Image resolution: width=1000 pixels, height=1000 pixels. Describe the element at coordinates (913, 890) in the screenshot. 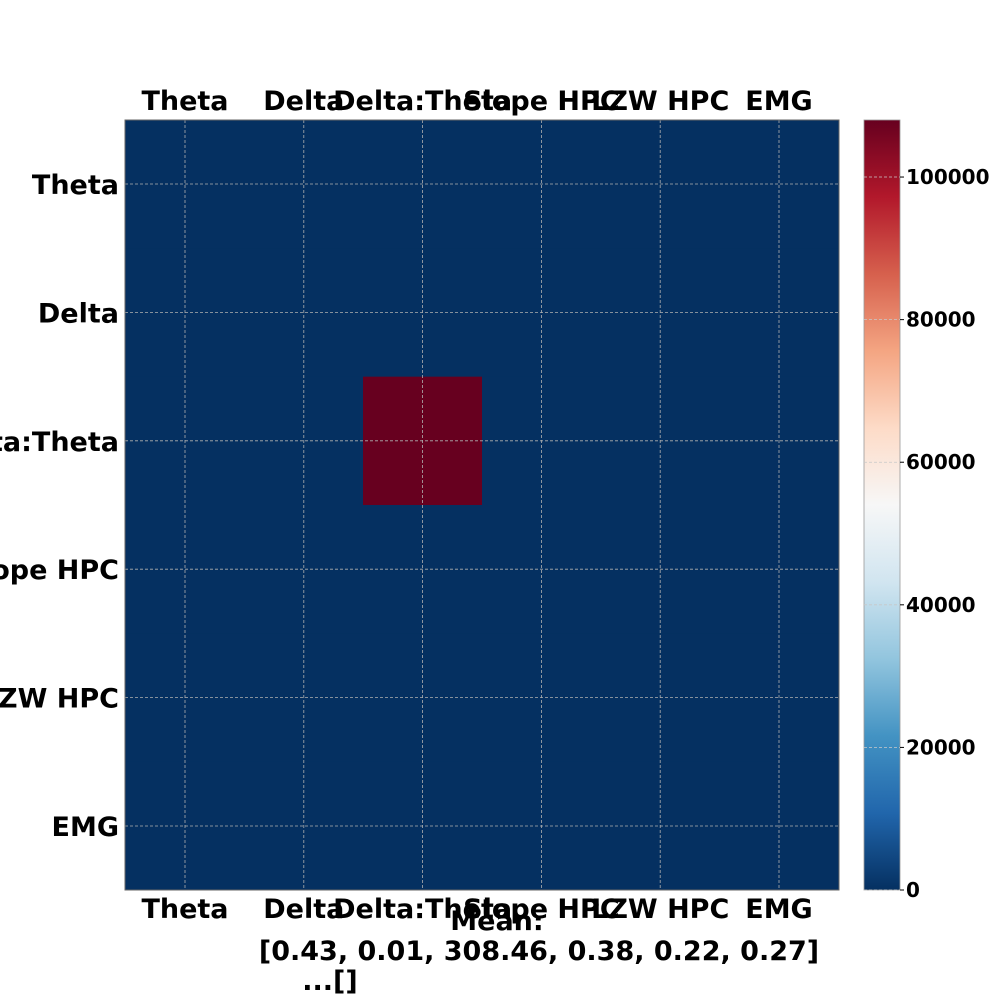

I see `colorbar-tick-label: 0` at that location.